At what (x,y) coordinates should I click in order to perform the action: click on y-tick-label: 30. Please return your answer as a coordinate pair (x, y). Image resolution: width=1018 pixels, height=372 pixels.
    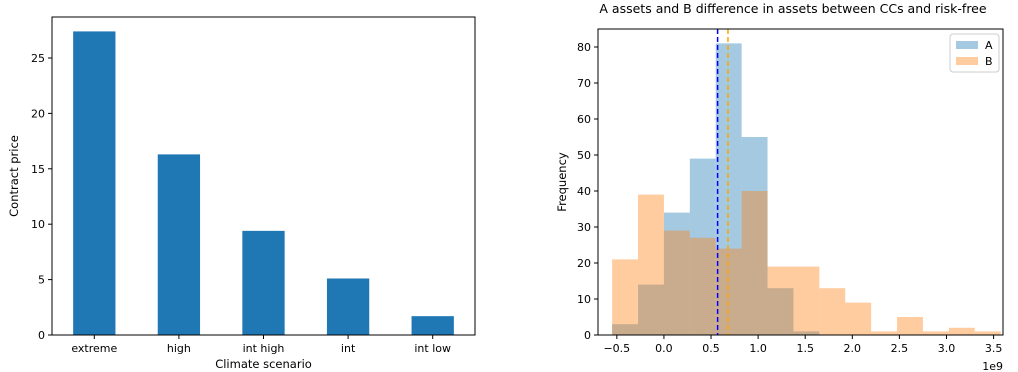
    Looking at the image, I should click on (584, 227).